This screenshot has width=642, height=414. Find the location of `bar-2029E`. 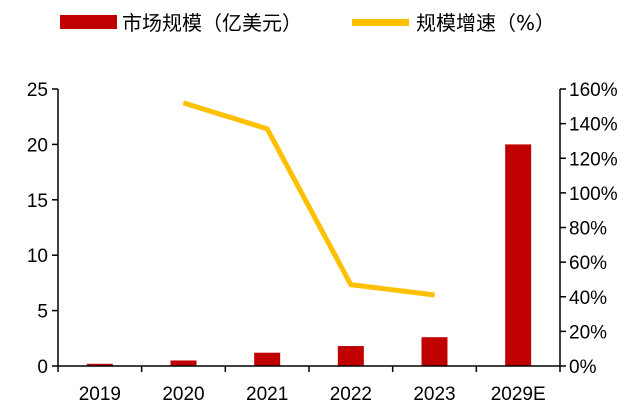

bar-2029E is located at coordinates (518, 255).